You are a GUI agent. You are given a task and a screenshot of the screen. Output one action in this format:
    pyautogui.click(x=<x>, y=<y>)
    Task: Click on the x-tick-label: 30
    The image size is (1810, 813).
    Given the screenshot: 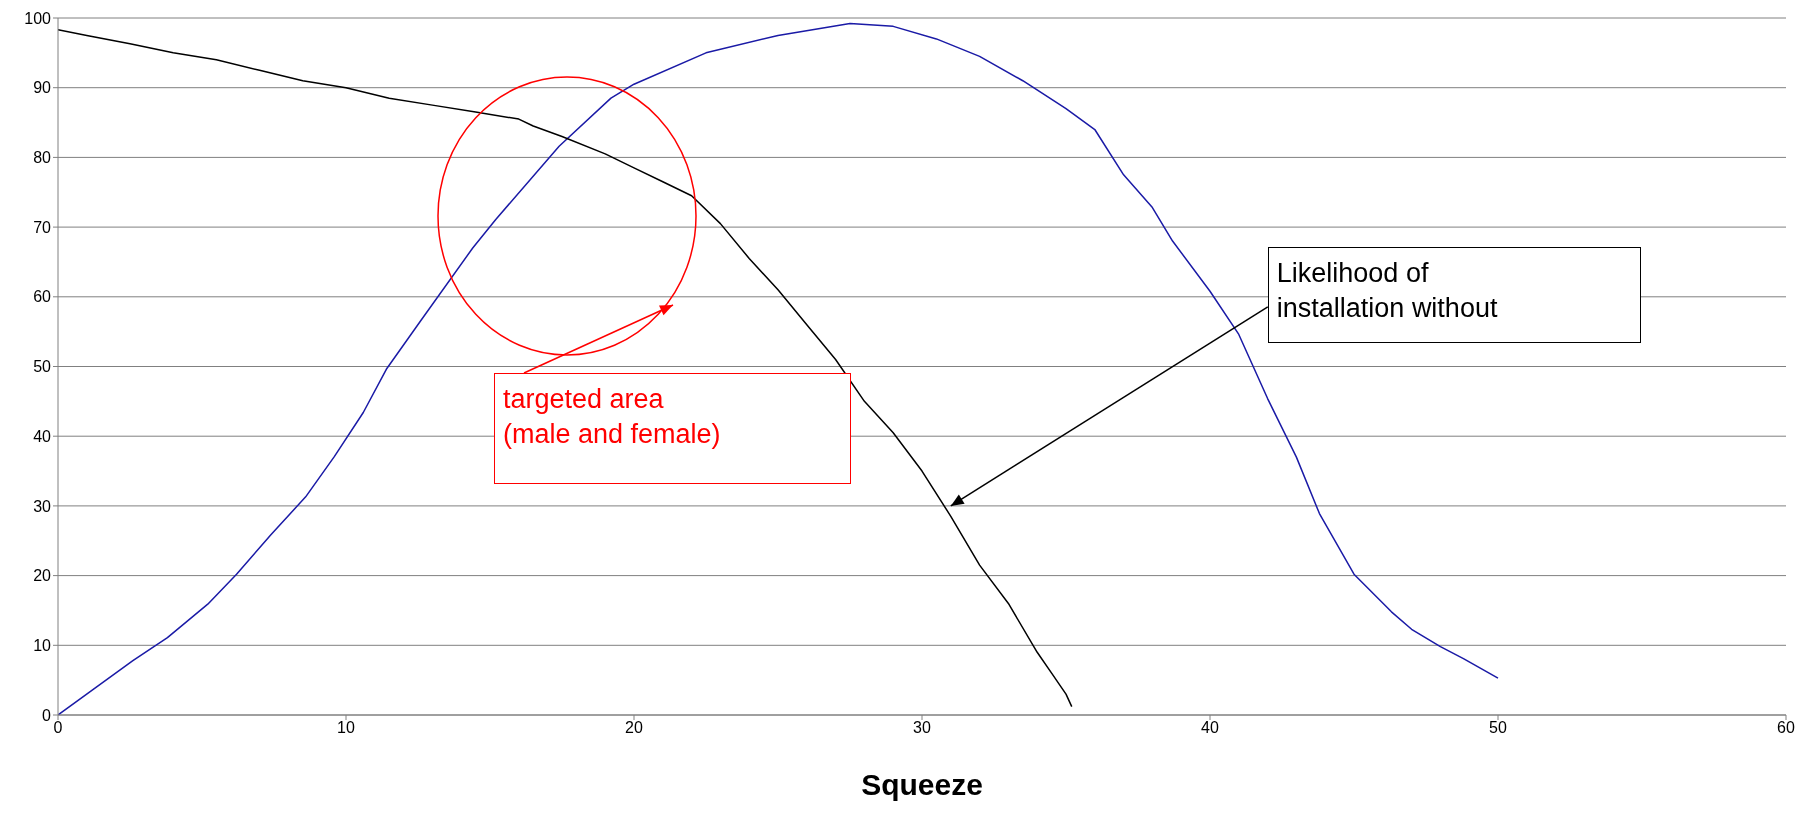 What is the action you would take?
    pyautogui.click(x=922, y=728)
    